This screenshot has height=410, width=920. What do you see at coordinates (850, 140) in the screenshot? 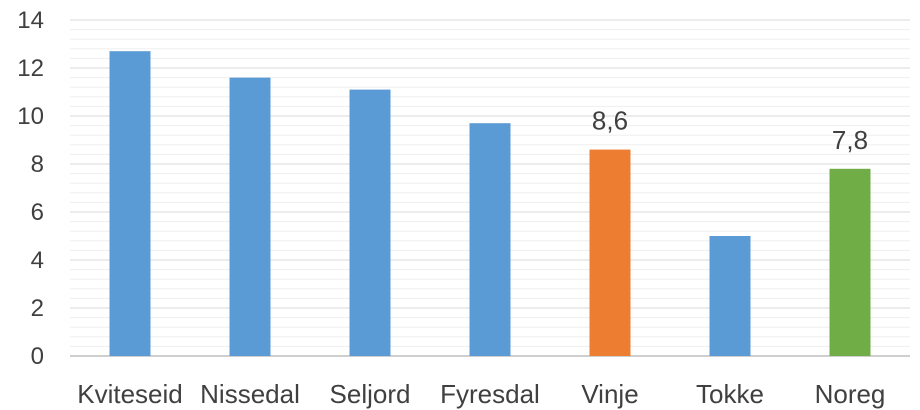
I see `data-label: 7,8` at bounding box center [850, 140].